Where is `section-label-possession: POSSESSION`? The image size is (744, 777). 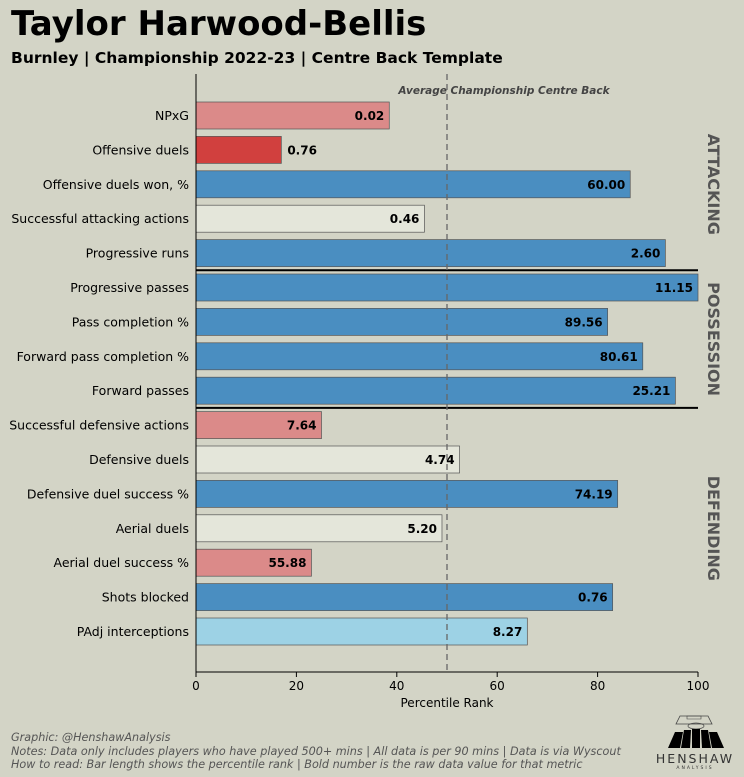
section-label-possession: POSSESSION is located at coordinates (713, 339).